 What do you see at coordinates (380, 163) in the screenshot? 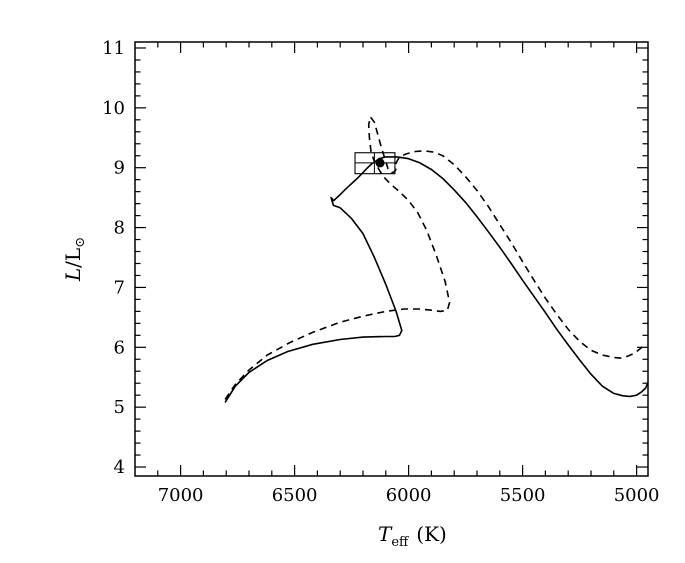
I see `observed-star-marker` at bounding box center [380, 163].